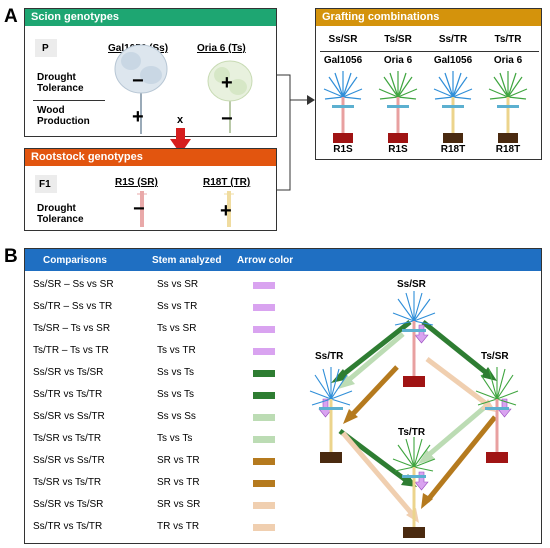  Describe the element at coordinates (177, 306) in the screenshot. I see `stem-analyzed-text: Ss vs TR` at that location.